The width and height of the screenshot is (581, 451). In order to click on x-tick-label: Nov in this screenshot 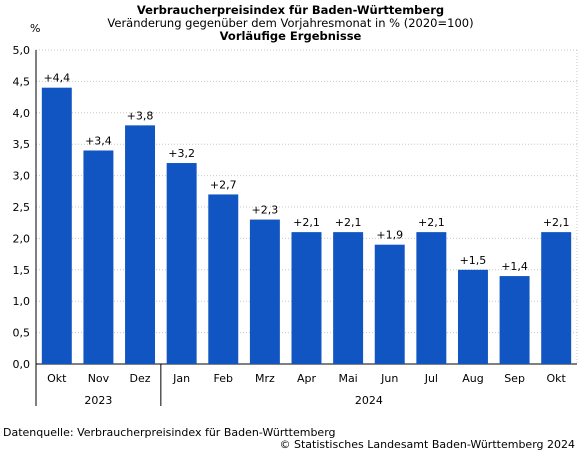, I will do `click(99, 378)`.